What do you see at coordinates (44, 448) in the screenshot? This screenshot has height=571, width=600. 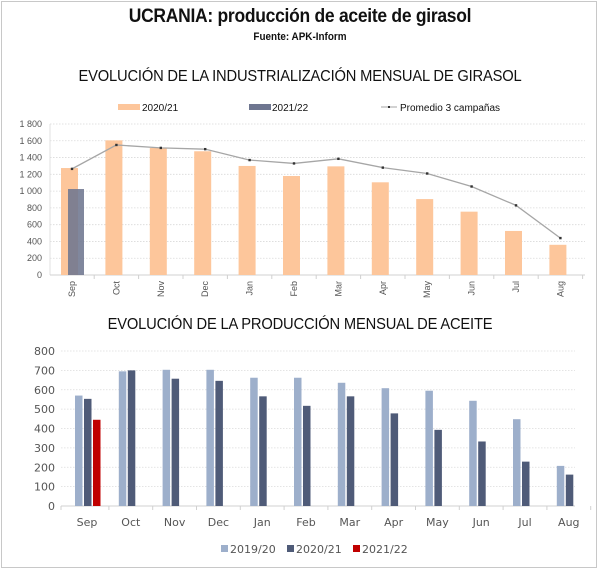 I see `y-tick-label: 300` at bounding box center [44, 448].